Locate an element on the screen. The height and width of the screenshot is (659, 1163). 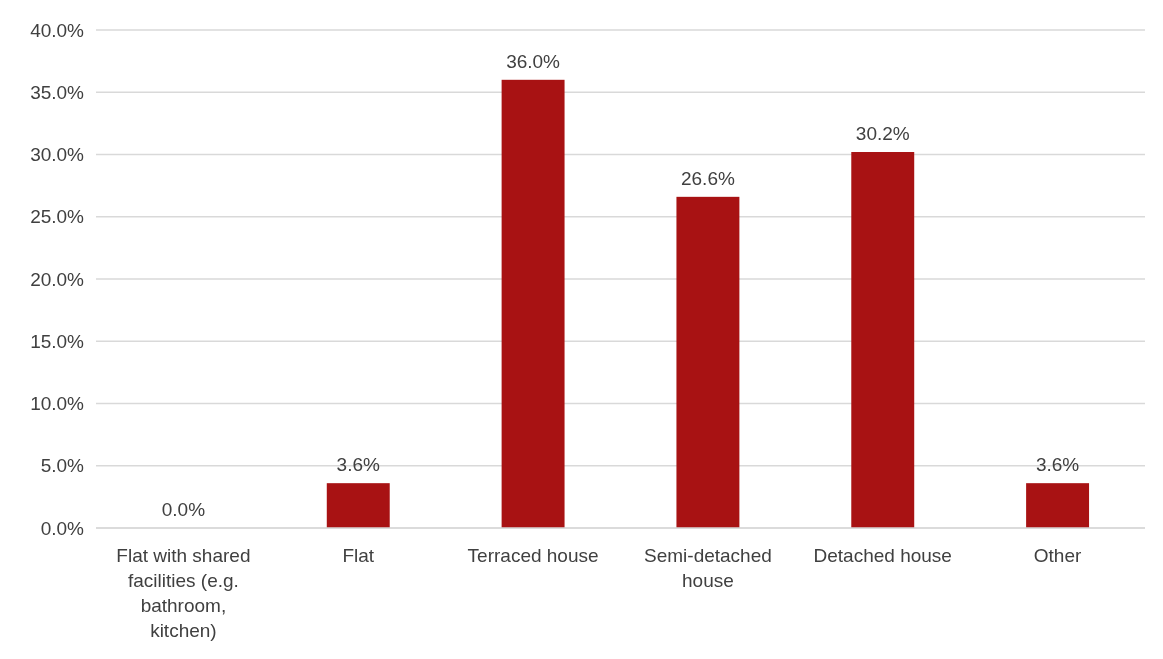
data-label: 30.2% is located at coordinates (882, 134).